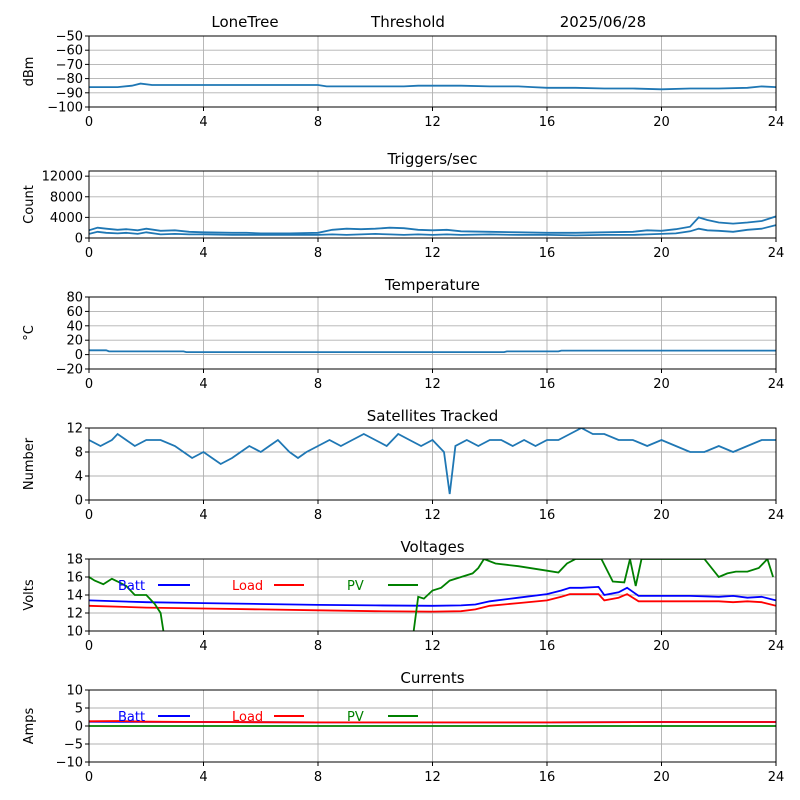 The image size is (800, 800). I want to click on y-tick-label: 80, so click(74, 298).